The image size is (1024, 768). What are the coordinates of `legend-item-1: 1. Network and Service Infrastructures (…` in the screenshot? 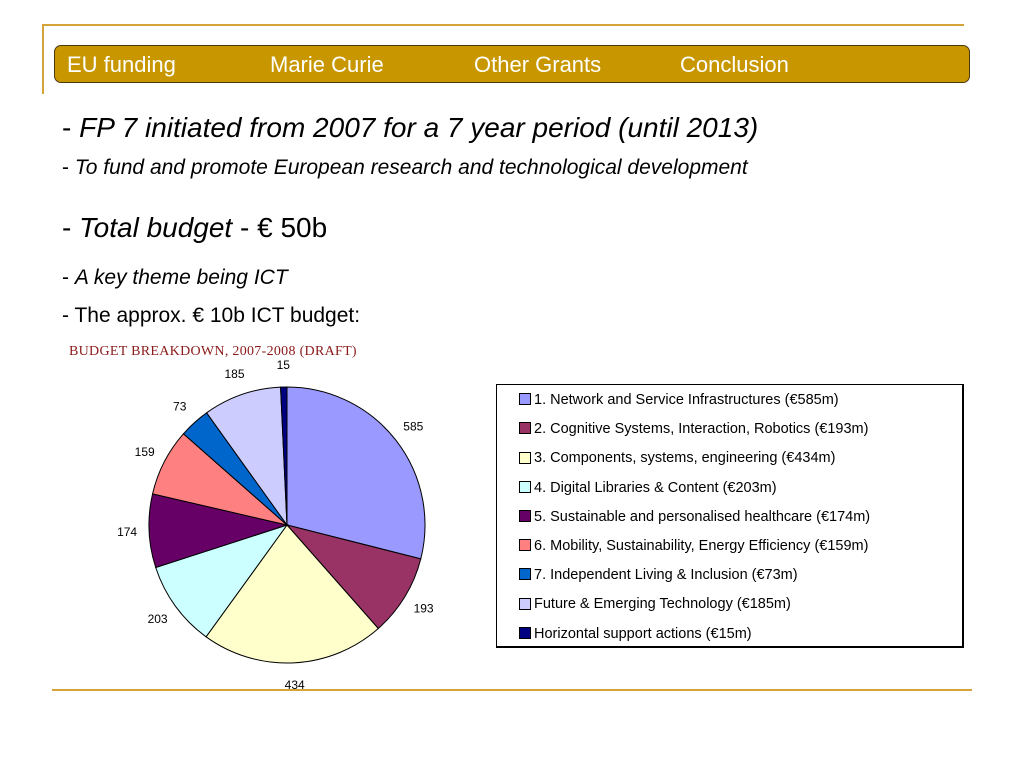 It's located at (679, 400).